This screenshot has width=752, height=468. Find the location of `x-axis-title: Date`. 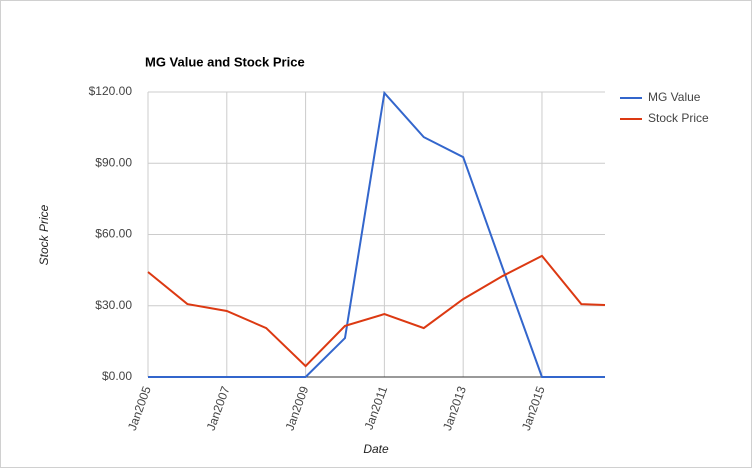

x-axis-title: Date is located at coordinates (376, 449).